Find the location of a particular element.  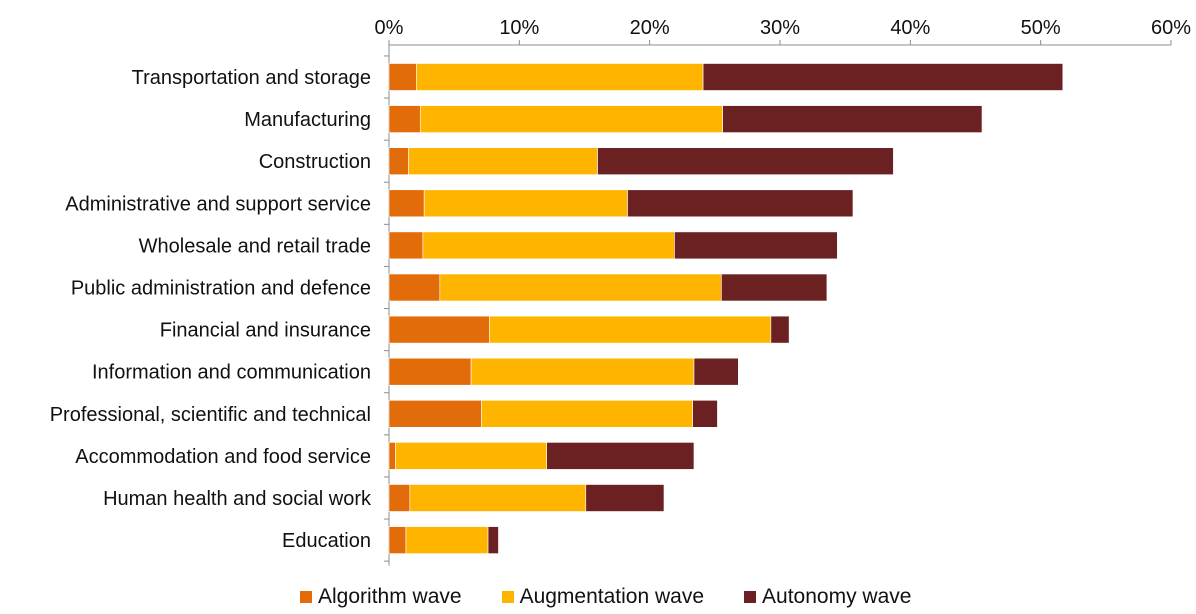

legend-label-autonomy: Autonomy wave is located at coordinates (837, 596).